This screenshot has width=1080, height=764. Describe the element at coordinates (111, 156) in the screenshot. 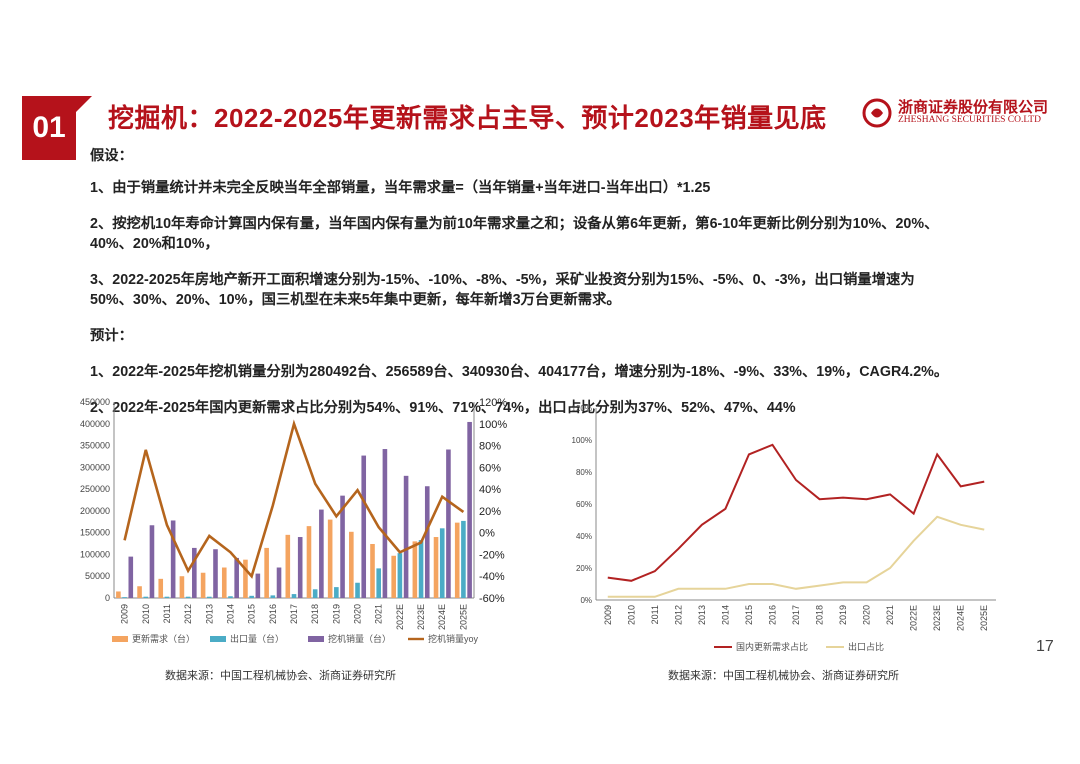

I see `assume-heading: 假设：` at that location.